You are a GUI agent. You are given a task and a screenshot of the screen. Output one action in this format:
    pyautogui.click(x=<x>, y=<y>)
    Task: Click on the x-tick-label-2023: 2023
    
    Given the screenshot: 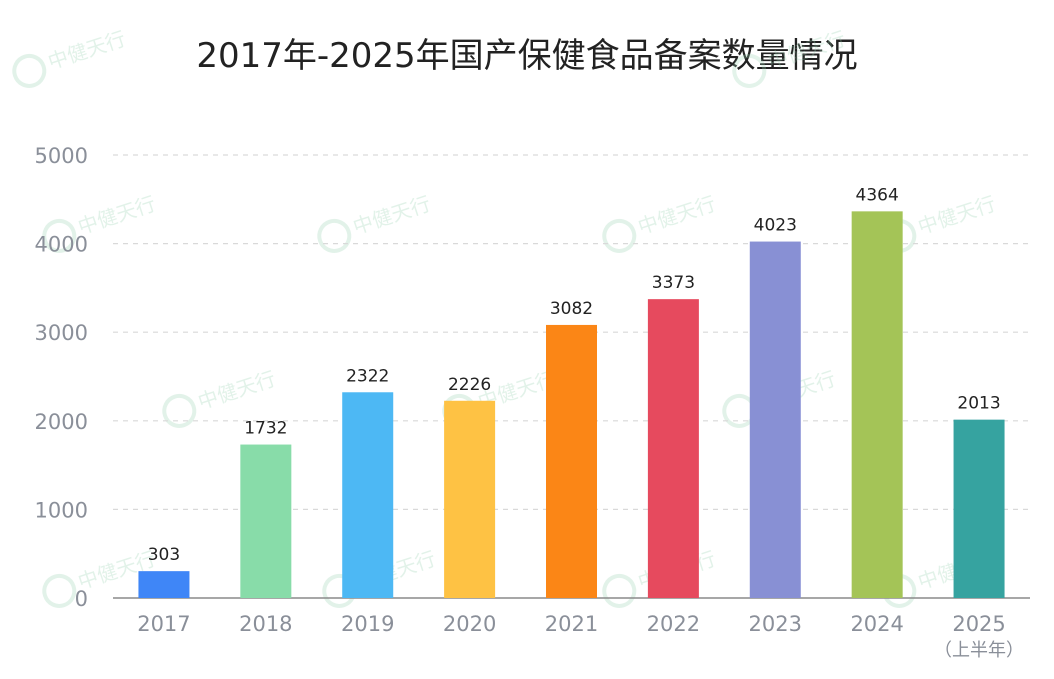 What is the action you would take?
    pyautogui.click(x=775, y=624)
    